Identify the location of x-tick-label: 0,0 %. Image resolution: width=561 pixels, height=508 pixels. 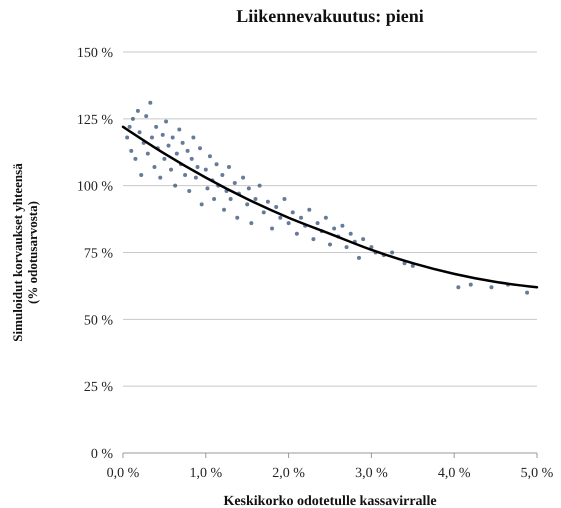
(123, 473).